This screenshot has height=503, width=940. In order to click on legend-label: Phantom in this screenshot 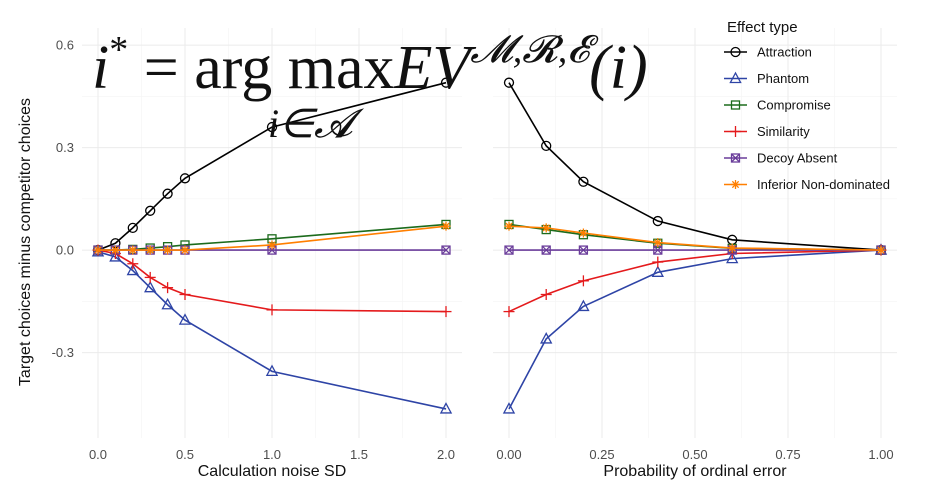, I will do `click(783, 78)`.